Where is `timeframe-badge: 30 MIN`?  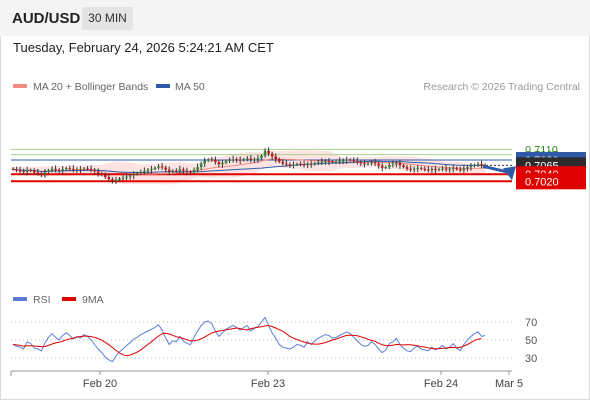
timeframe-badge: 30 MIN is located at coordinates (107, 18).